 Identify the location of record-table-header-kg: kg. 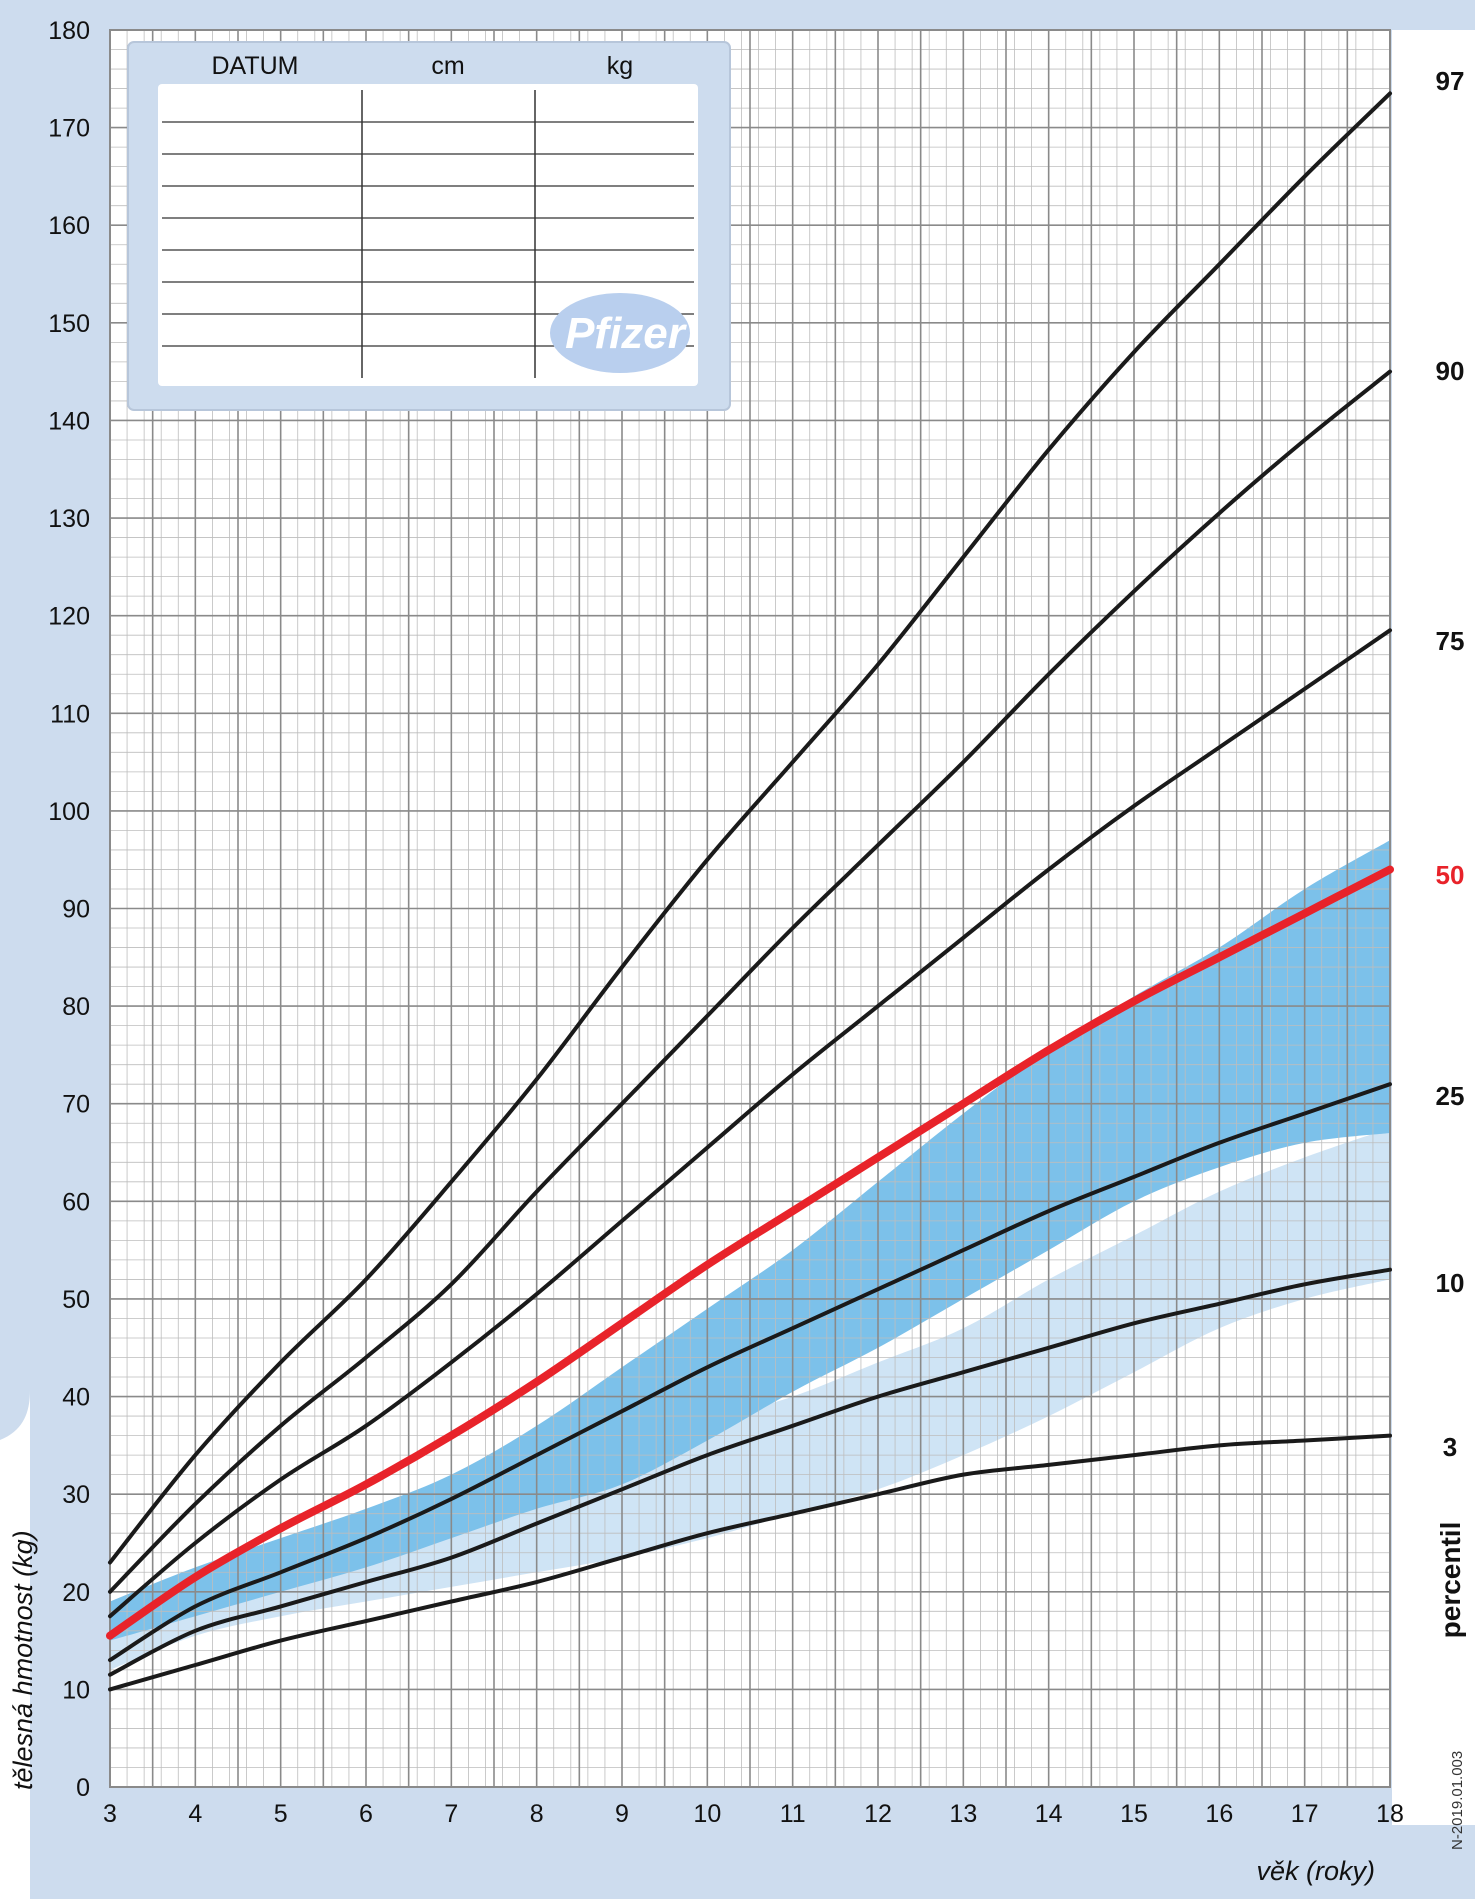
(620, 66).